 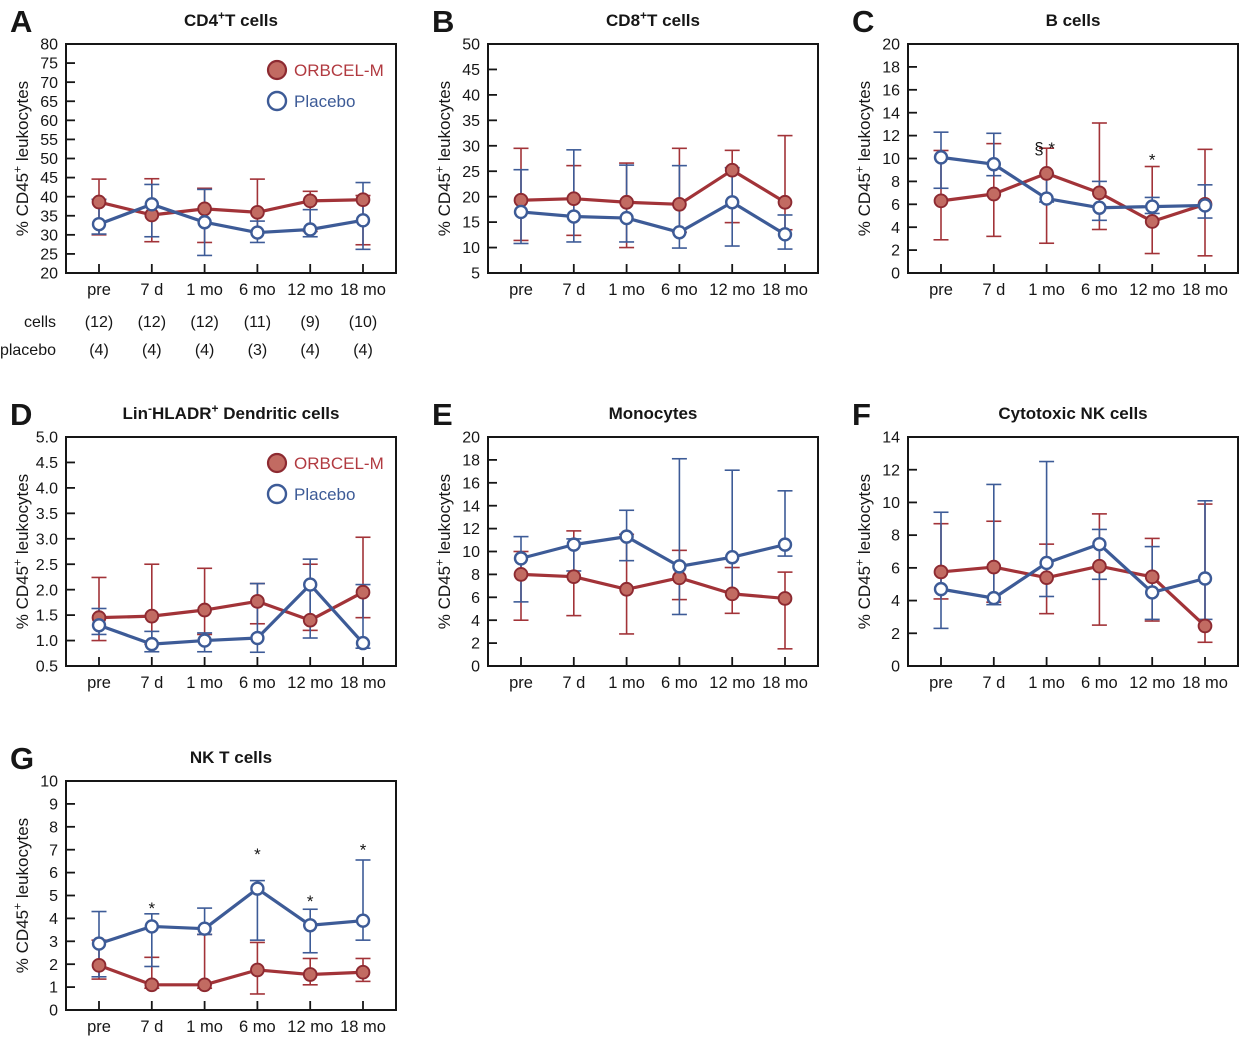 I want to click on y-tick-label: 0.5, so click(x=47, y=667).